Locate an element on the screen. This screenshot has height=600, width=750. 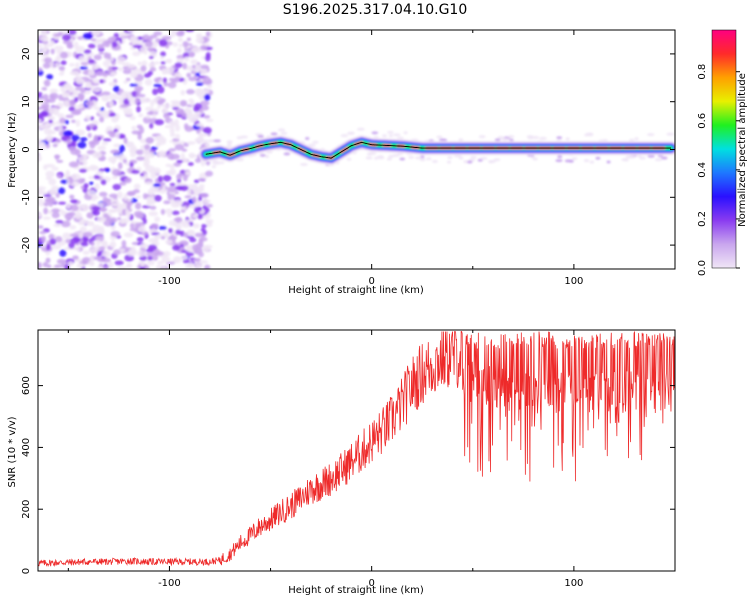
peak-track-line is located at coordinates (438, 150).